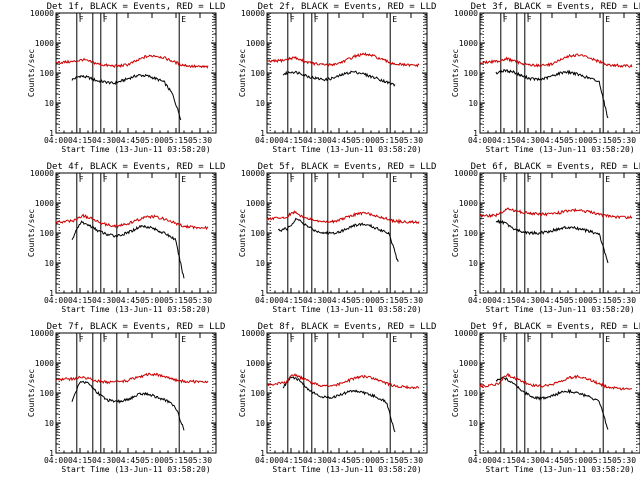 The image size is (640, 480). I want to click on chart-title: Det 8f, BLACK = Events, RED = LLD, so click(347, 327).